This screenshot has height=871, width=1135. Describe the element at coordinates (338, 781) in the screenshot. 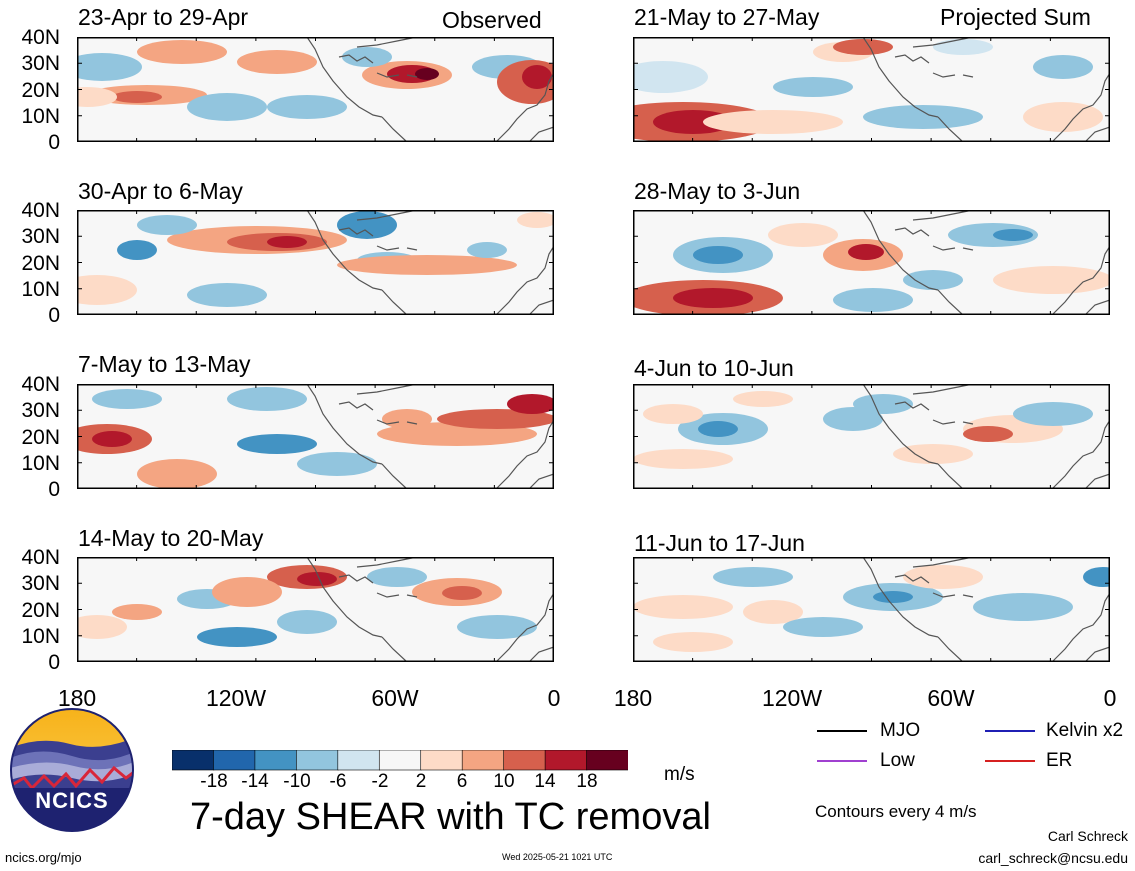

I see `colorbar-tick-label: -6` at that location.